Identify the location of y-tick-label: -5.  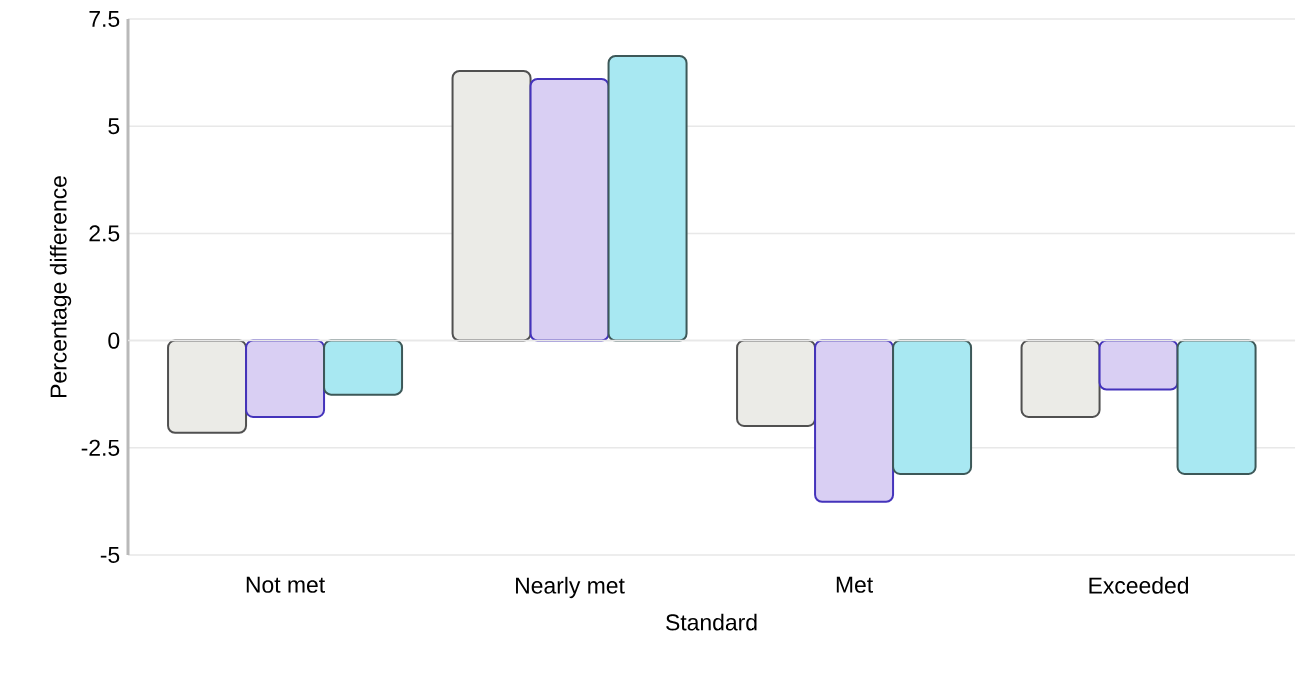
(110, 555).